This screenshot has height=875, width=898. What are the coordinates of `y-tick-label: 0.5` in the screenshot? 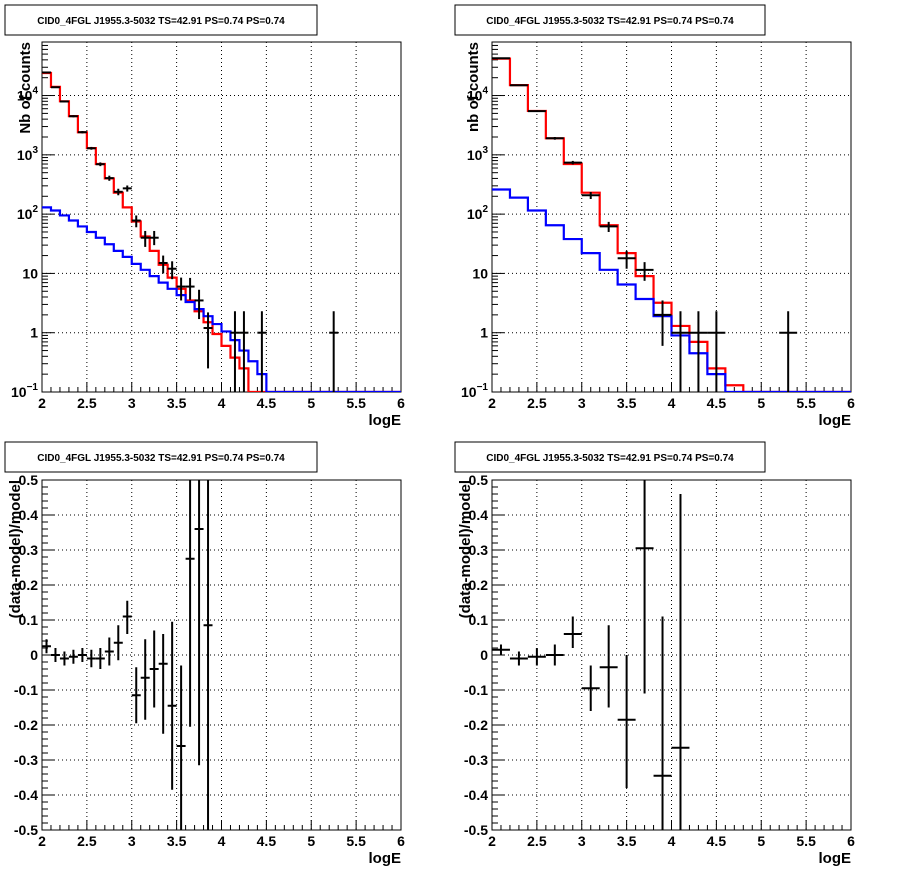 It's located at (29, 480).